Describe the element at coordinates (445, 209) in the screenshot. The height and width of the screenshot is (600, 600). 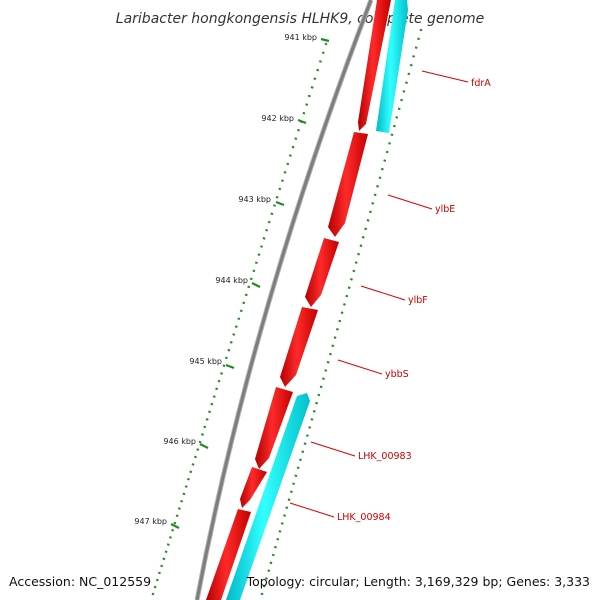
I see `gene-label: ylbE` at that location.